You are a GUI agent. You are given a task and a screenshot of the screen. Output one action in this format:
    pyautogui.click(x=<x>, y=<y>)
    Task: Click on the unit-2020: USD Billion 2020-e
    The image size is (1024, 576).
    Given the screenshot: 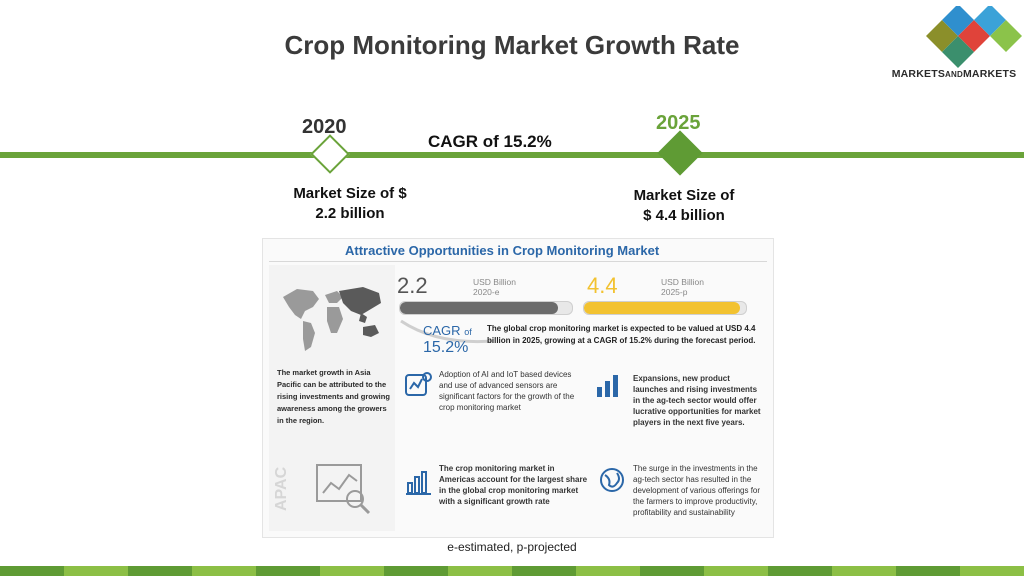 What is the action you would take?
    pyautogui.click(x=494, y=287)
    